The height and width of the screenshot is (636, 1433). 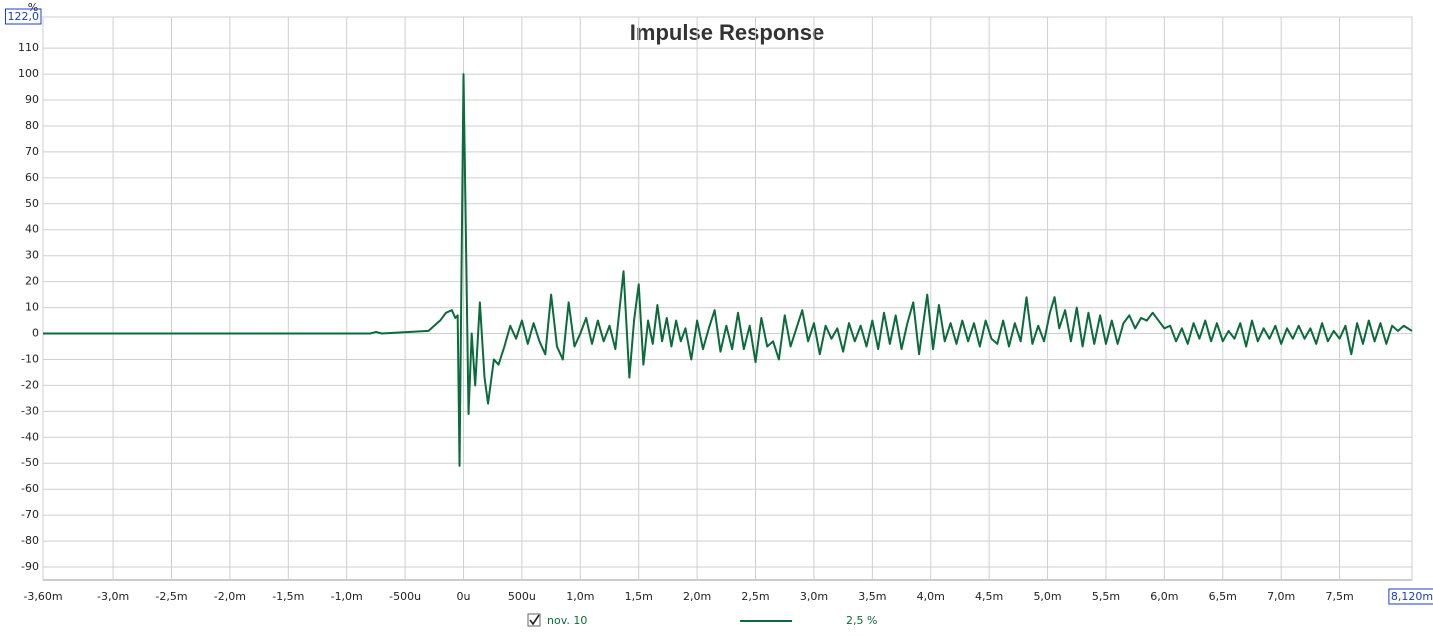 I want to click on y-tick-label: 100, so click(x=28, y=73).